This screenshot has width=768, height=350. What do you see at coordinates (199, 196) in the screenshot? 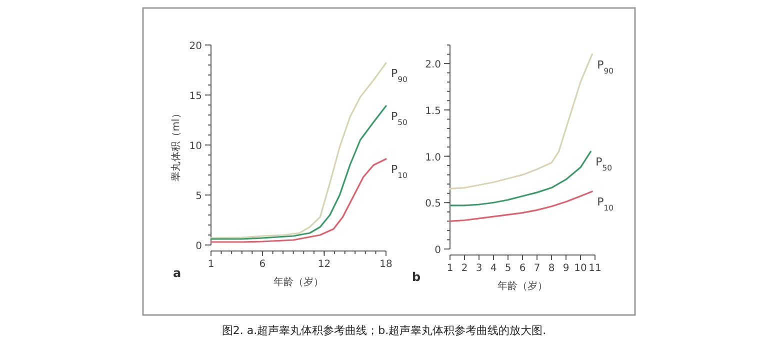
I see `y-tick-label: 5` at bounding box center [199, 196].